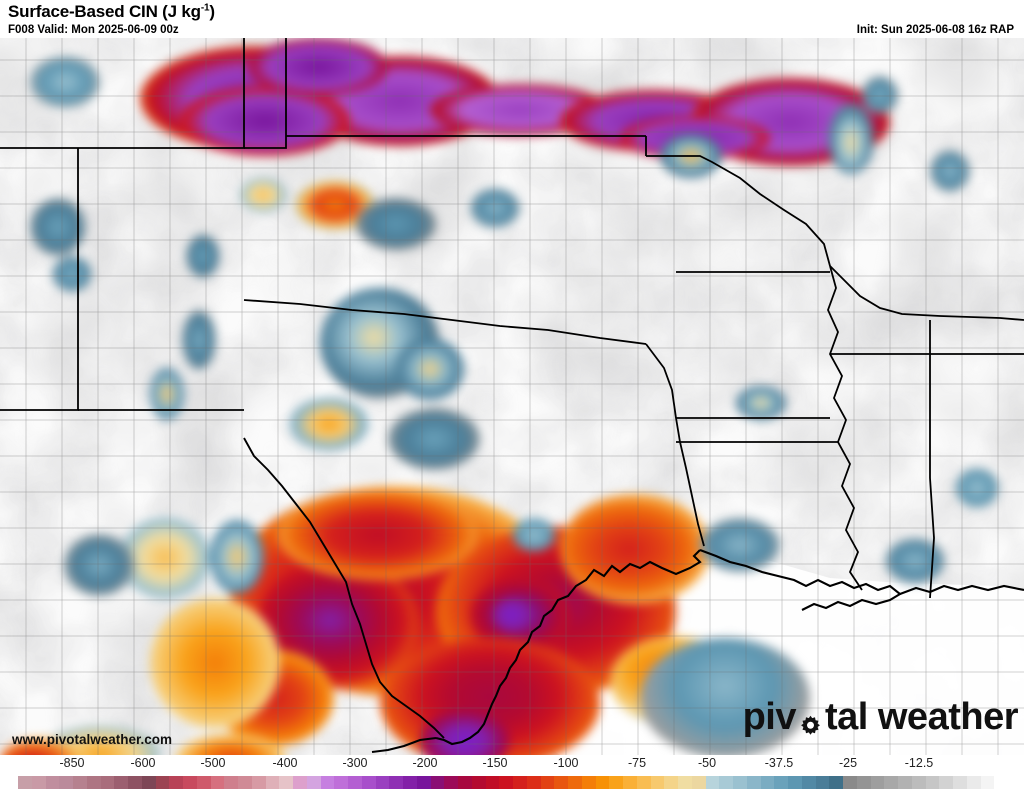  I want to click on colorbar-tick: -400, so click(285, 763).